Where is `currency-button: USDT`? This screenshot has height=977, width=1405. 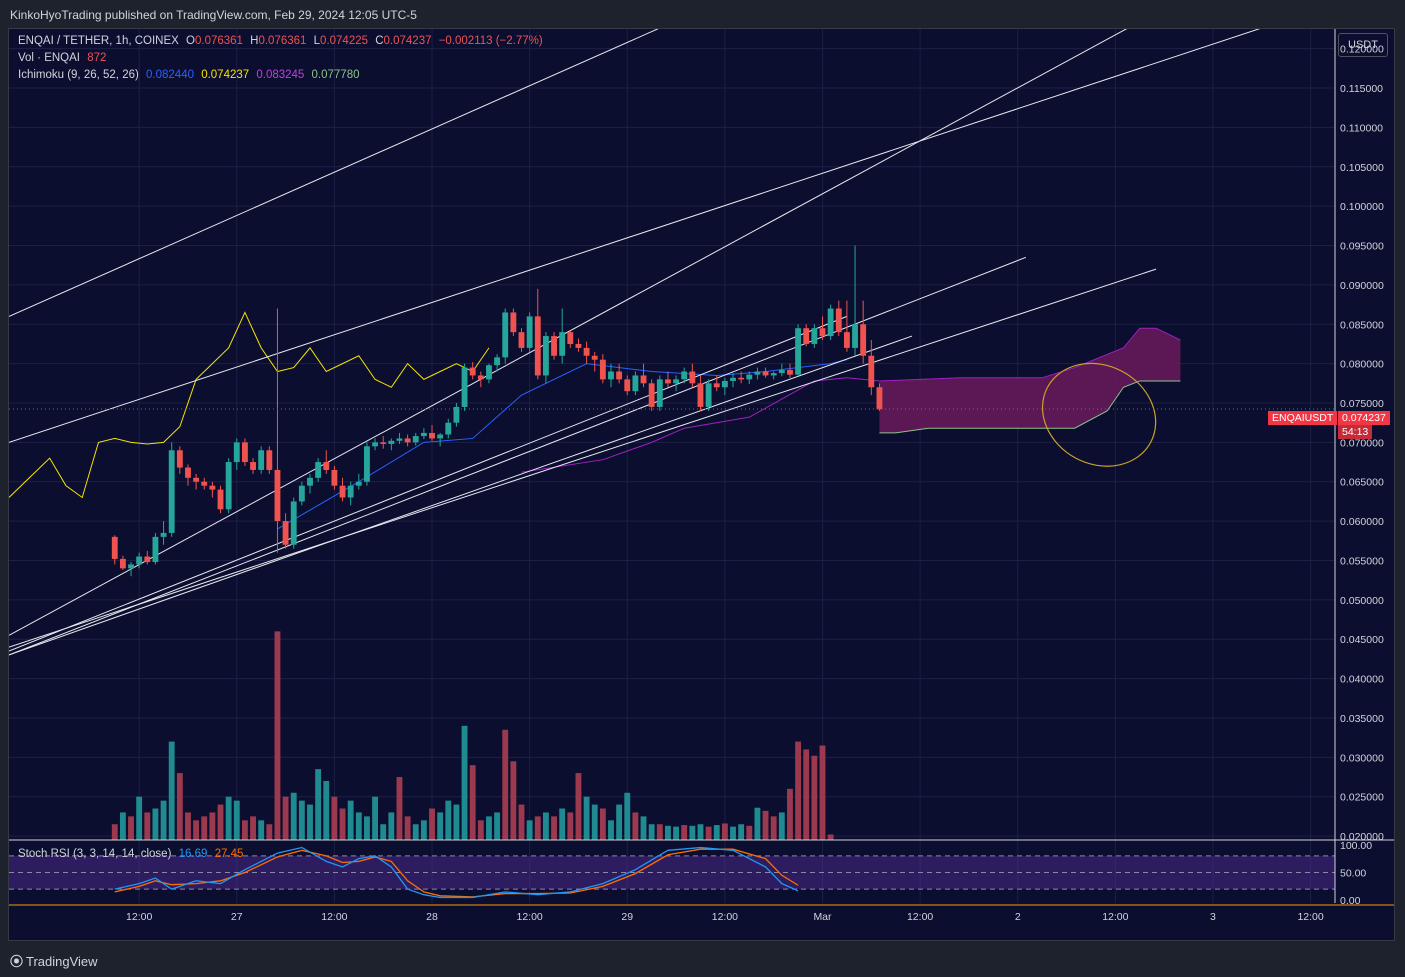 currency-button: USDT is located at coordinates (1363, 45).